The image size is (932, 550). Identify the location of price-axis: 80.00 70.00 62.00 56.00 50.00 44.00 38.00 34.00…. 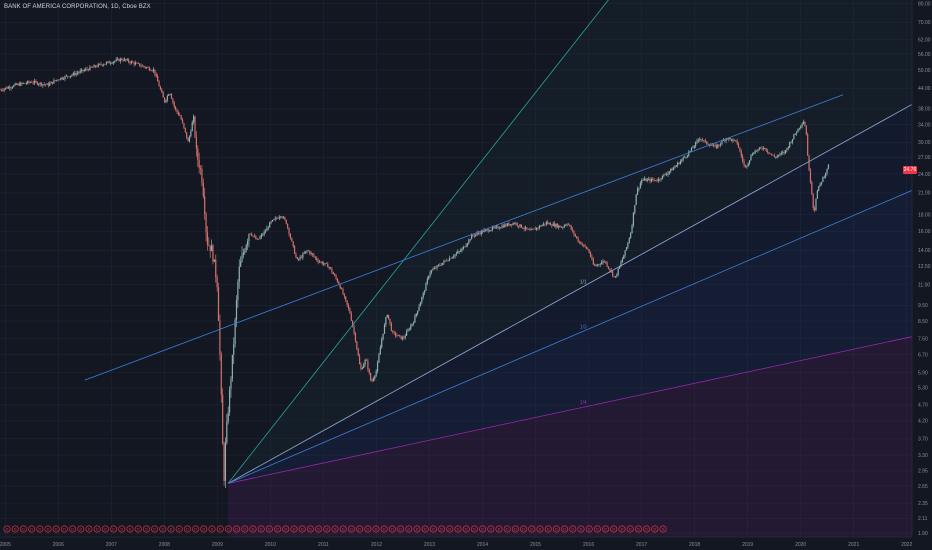
(921, 268).